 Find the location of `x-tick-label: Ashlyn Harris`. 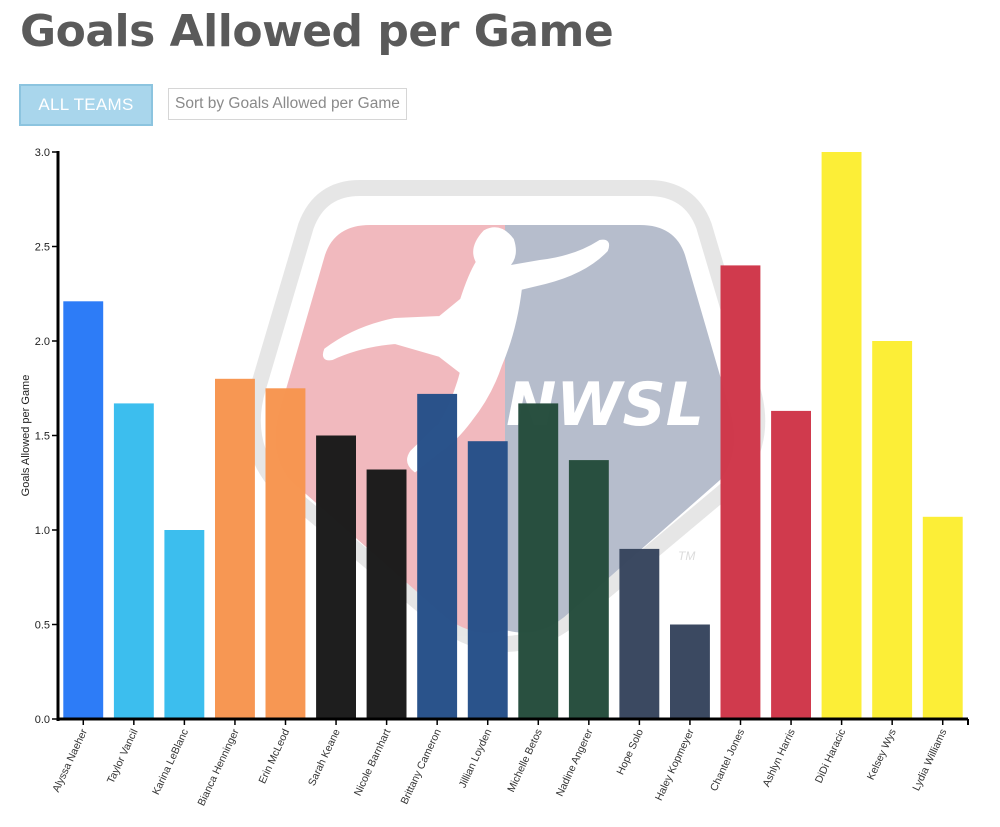

x-tick-label: Ashlyn Harris is located at coordinates (779, 758).